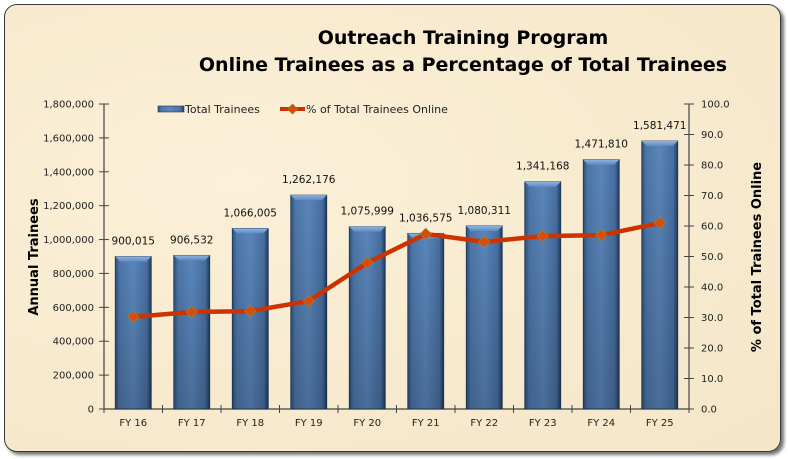 The image size is (788, 459). Describe the element at coordinates (712, 135) in the screenshot. I see `y2-tick-label: 90.0` at that location.